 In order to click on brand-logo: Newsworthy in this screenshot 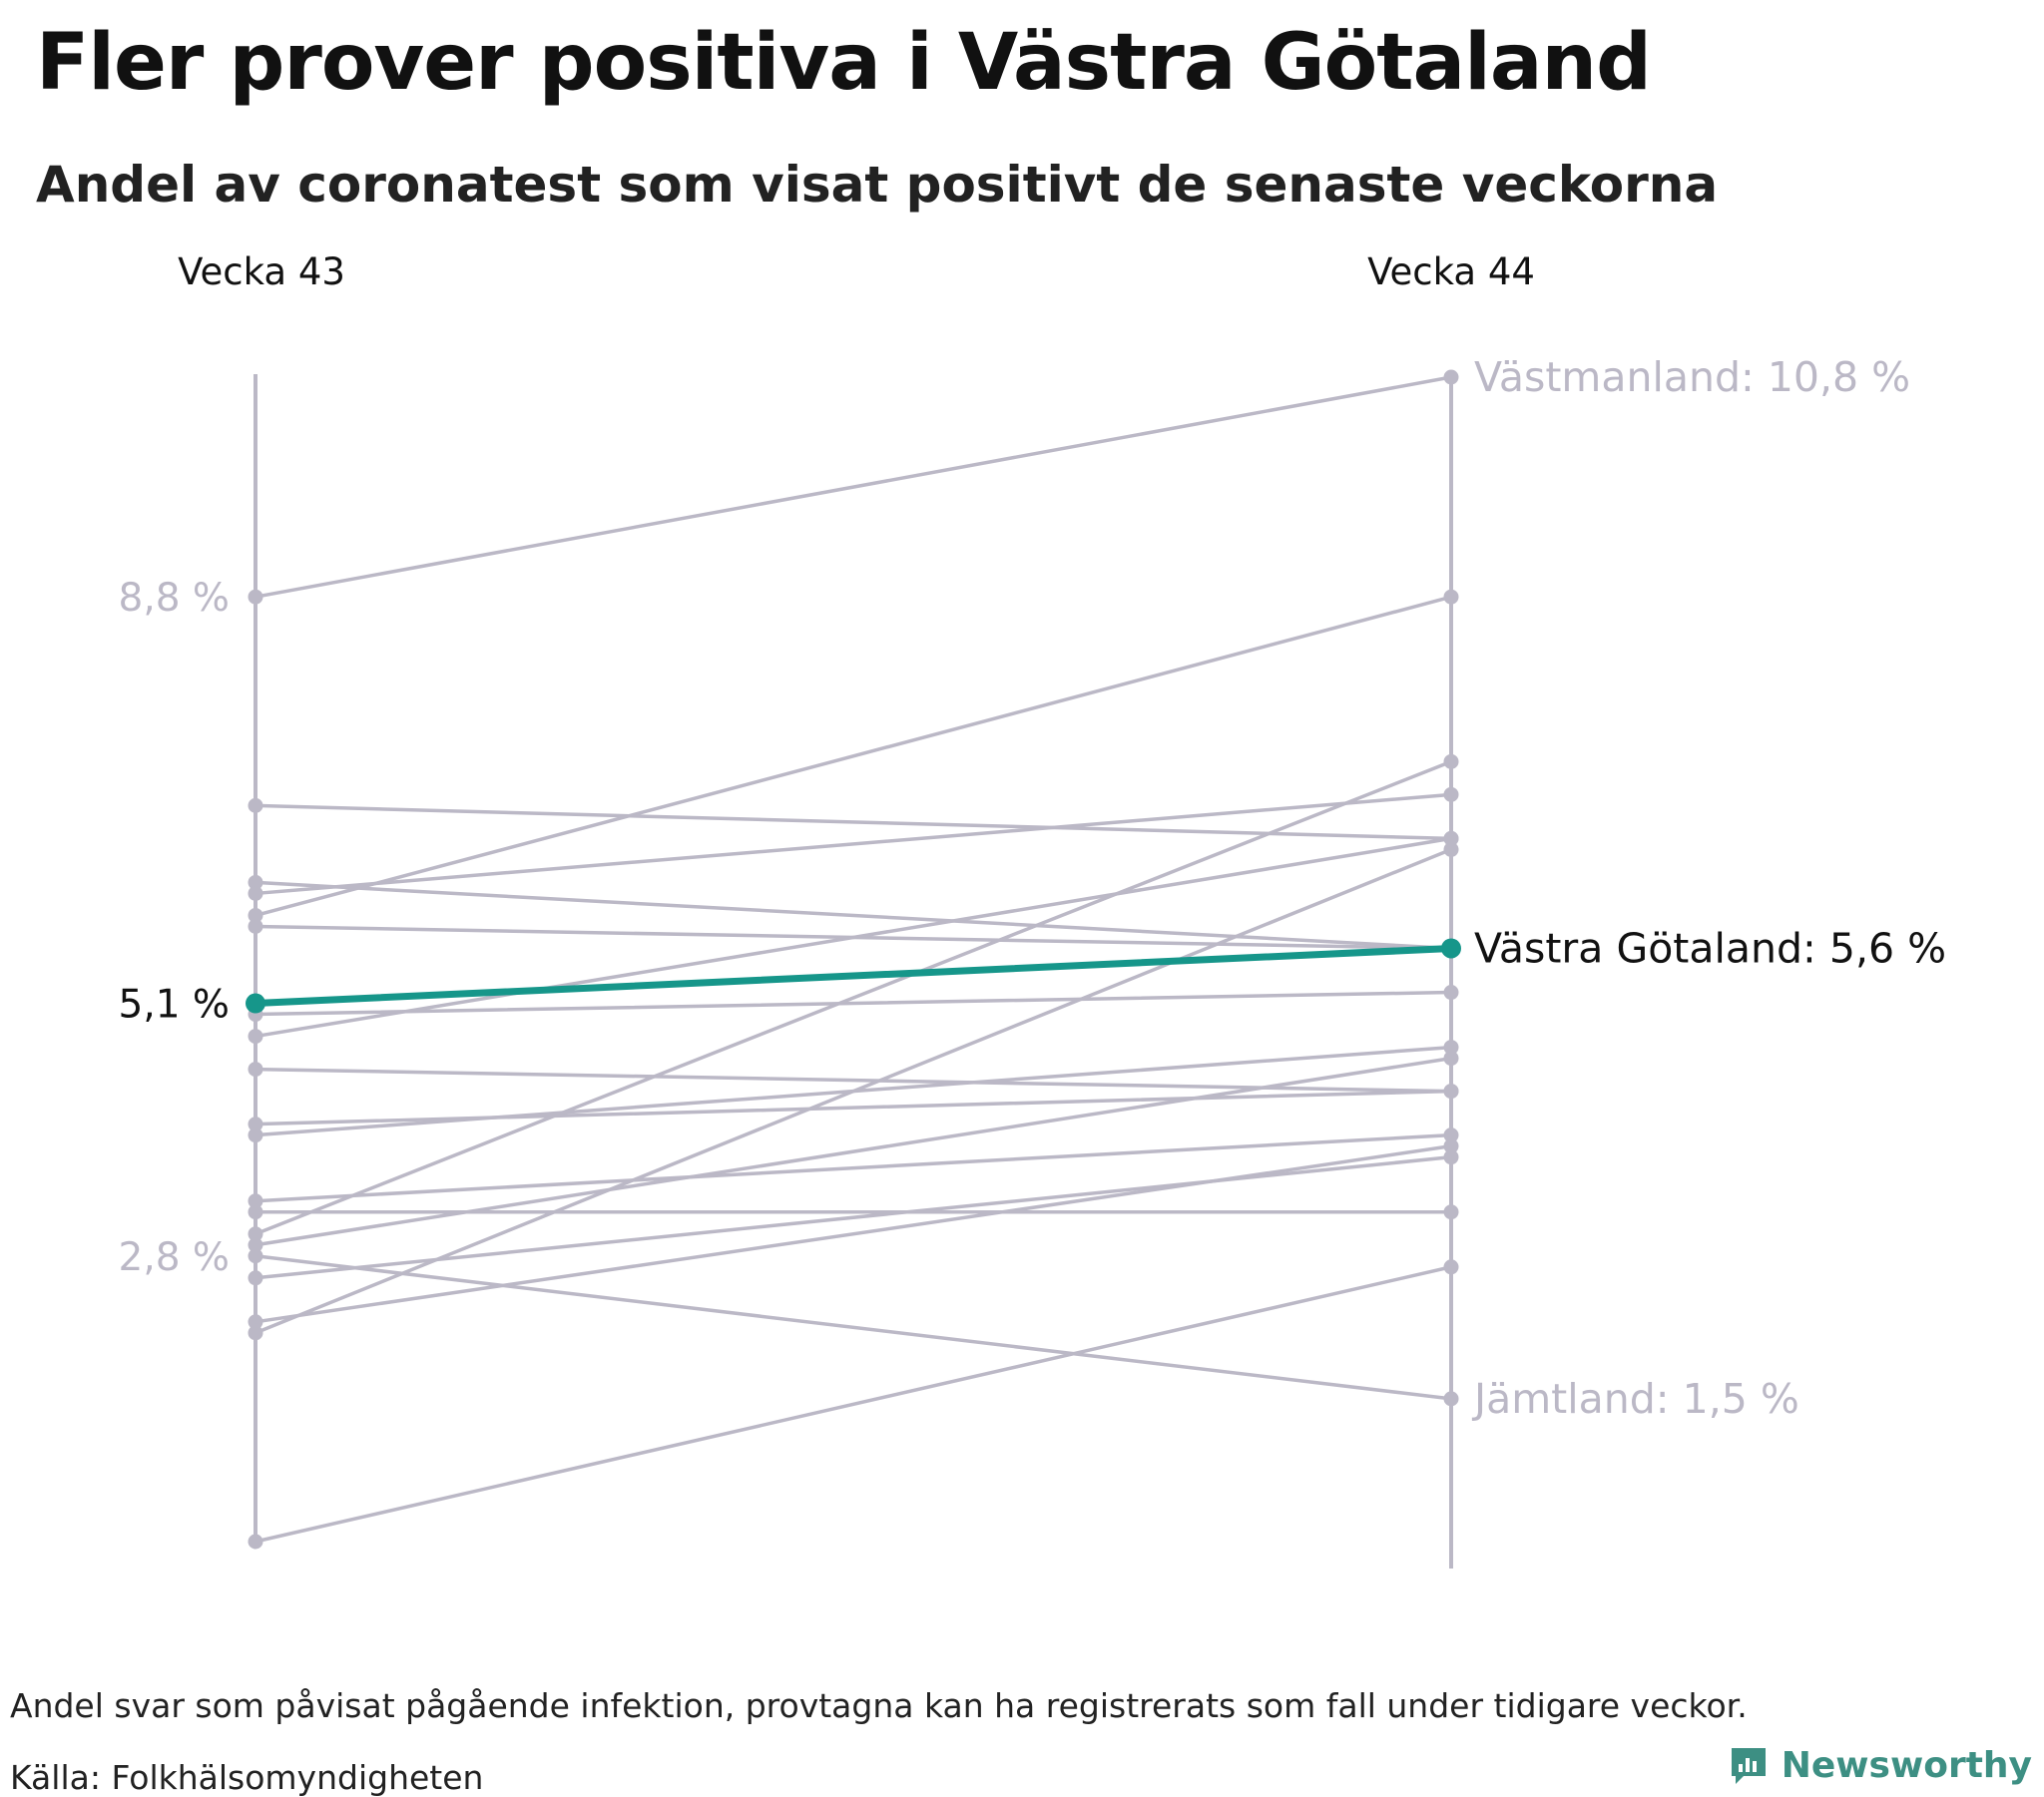, I will do `click(1880, 1765)`.